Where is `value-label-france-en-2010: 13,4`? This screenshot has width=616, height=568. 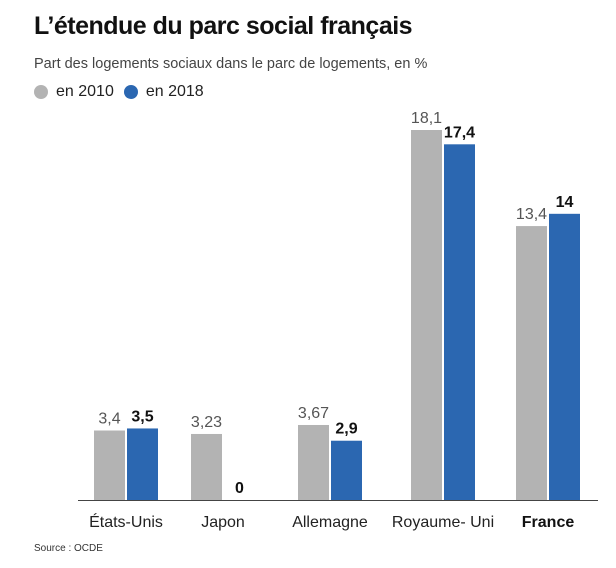
value-label-france-en-2010: 13,4 is located at coordinates (531, 214).